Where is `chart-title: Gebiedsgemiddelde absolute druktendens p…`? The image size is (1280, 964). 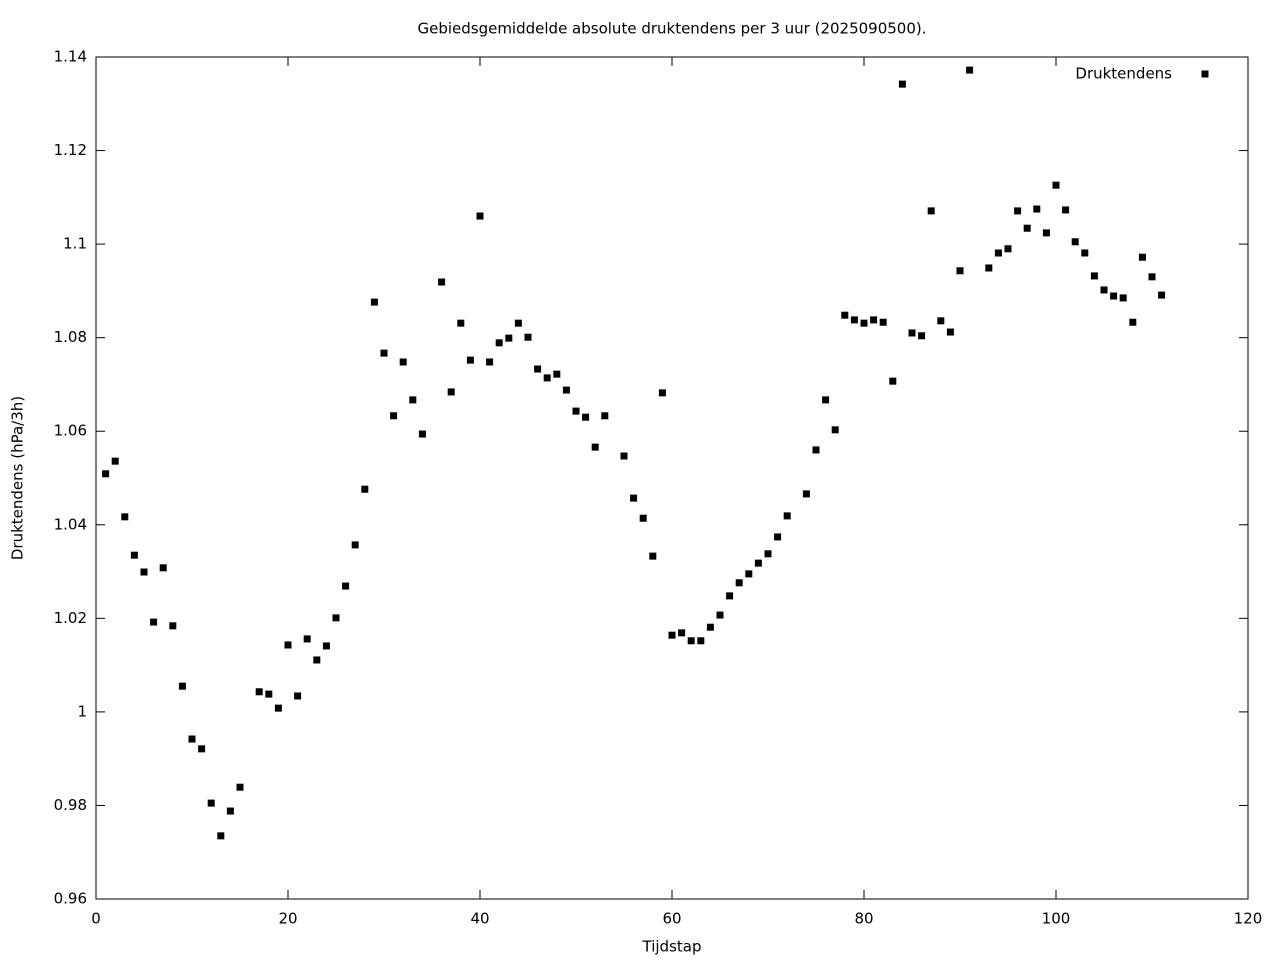
chart-title: Gebiedsgemiddelde absolute druktendens p… is located at coordinates (671, 29).